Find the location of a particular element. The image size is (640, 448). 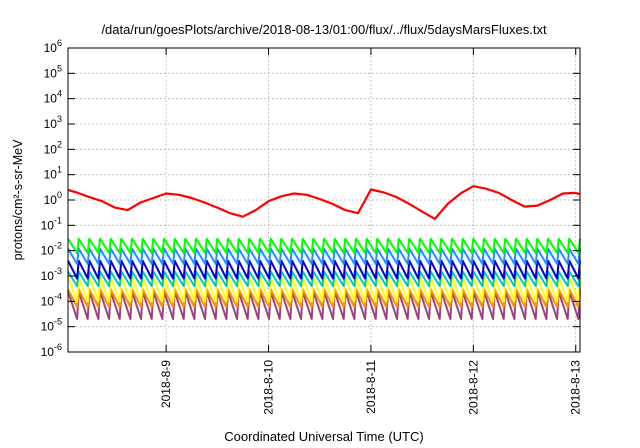

y-tick-label: 10⁻⁶ is located at coordinates (51, 350).